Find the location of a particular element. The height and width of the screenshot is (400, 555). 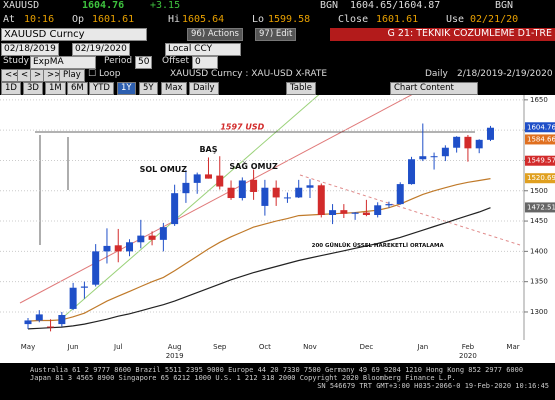

y-tick-label: 1350 is located at coordinates (539, 282).